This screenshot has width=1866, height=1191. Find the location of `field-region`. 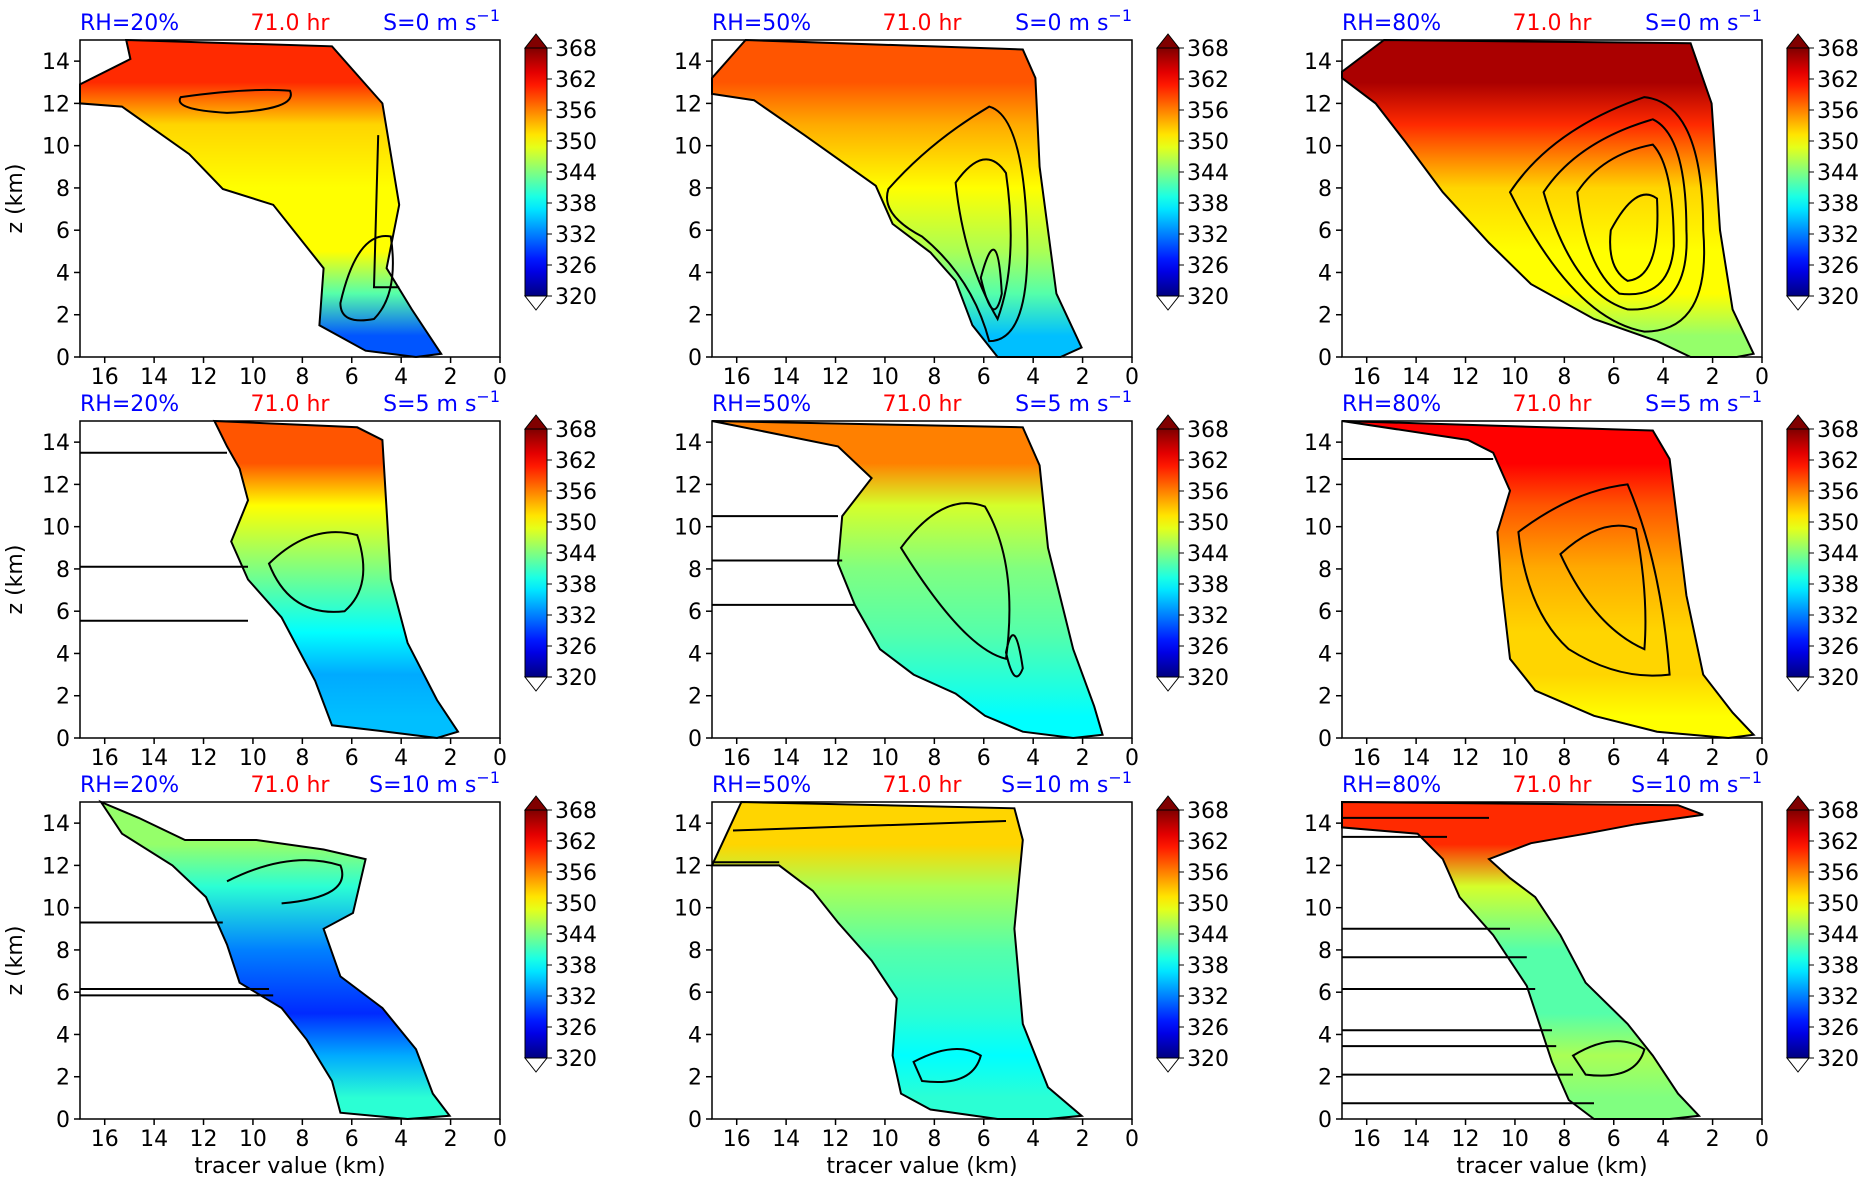

field-region is located at coordinates (897, 198).